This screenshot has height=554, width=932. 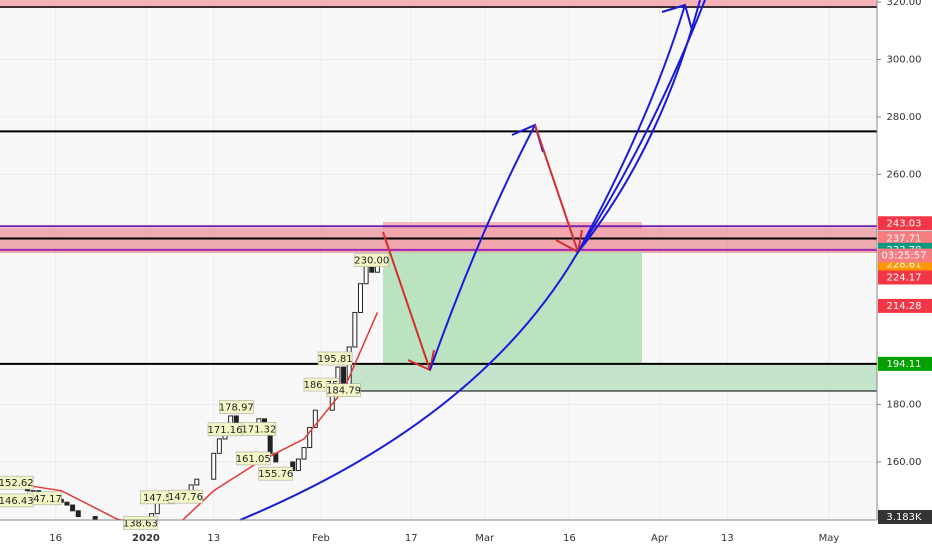 I want to click on price-tag-label: 237.71, so click(x=904, y=239).